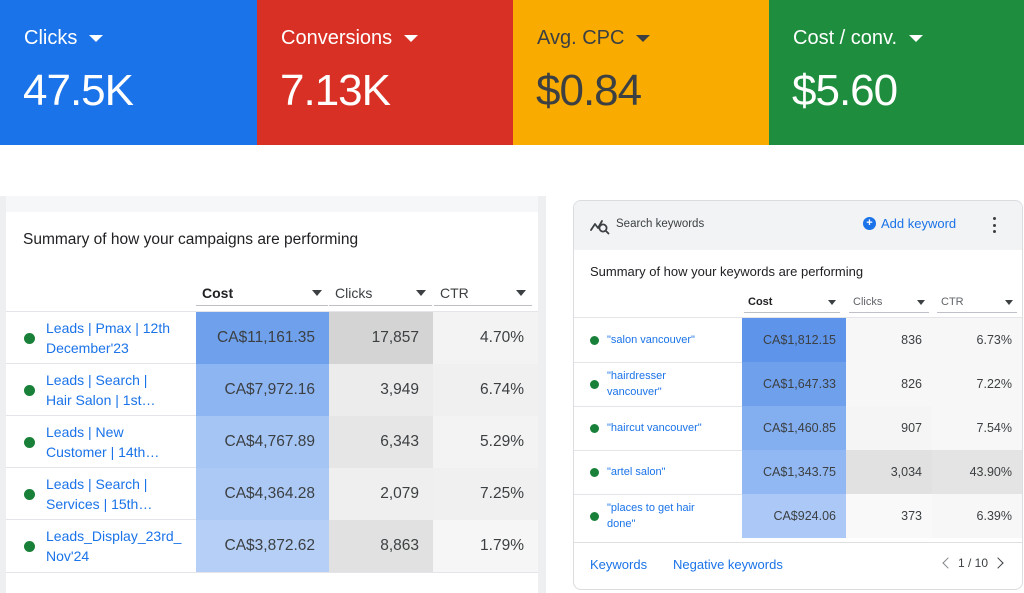  Describe the element at coordinates (262, 338) in the screenshot. I see `cost-cell: CA$11,161.35` at that location.